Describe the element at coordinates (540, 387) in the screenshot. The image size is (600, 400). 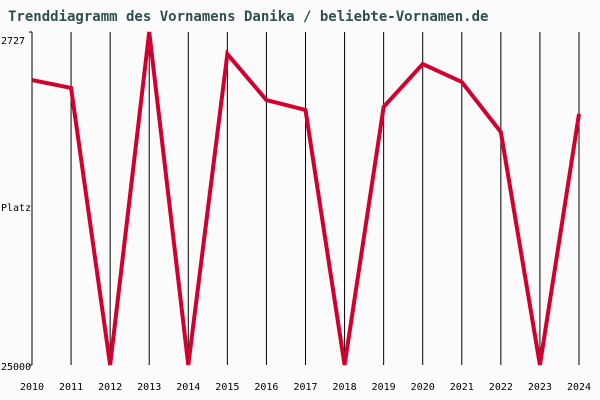
I see `x-tick-label: 2023` at that location.